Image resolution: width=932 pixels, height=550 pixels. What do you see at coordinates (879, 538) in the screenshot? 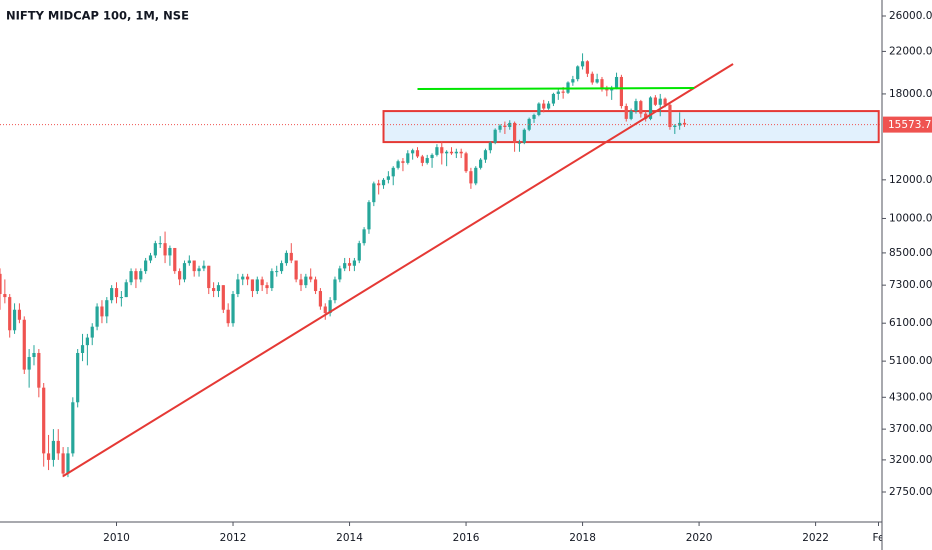
I see `x-tick-label: Fe` at bounding box center [879, 538].